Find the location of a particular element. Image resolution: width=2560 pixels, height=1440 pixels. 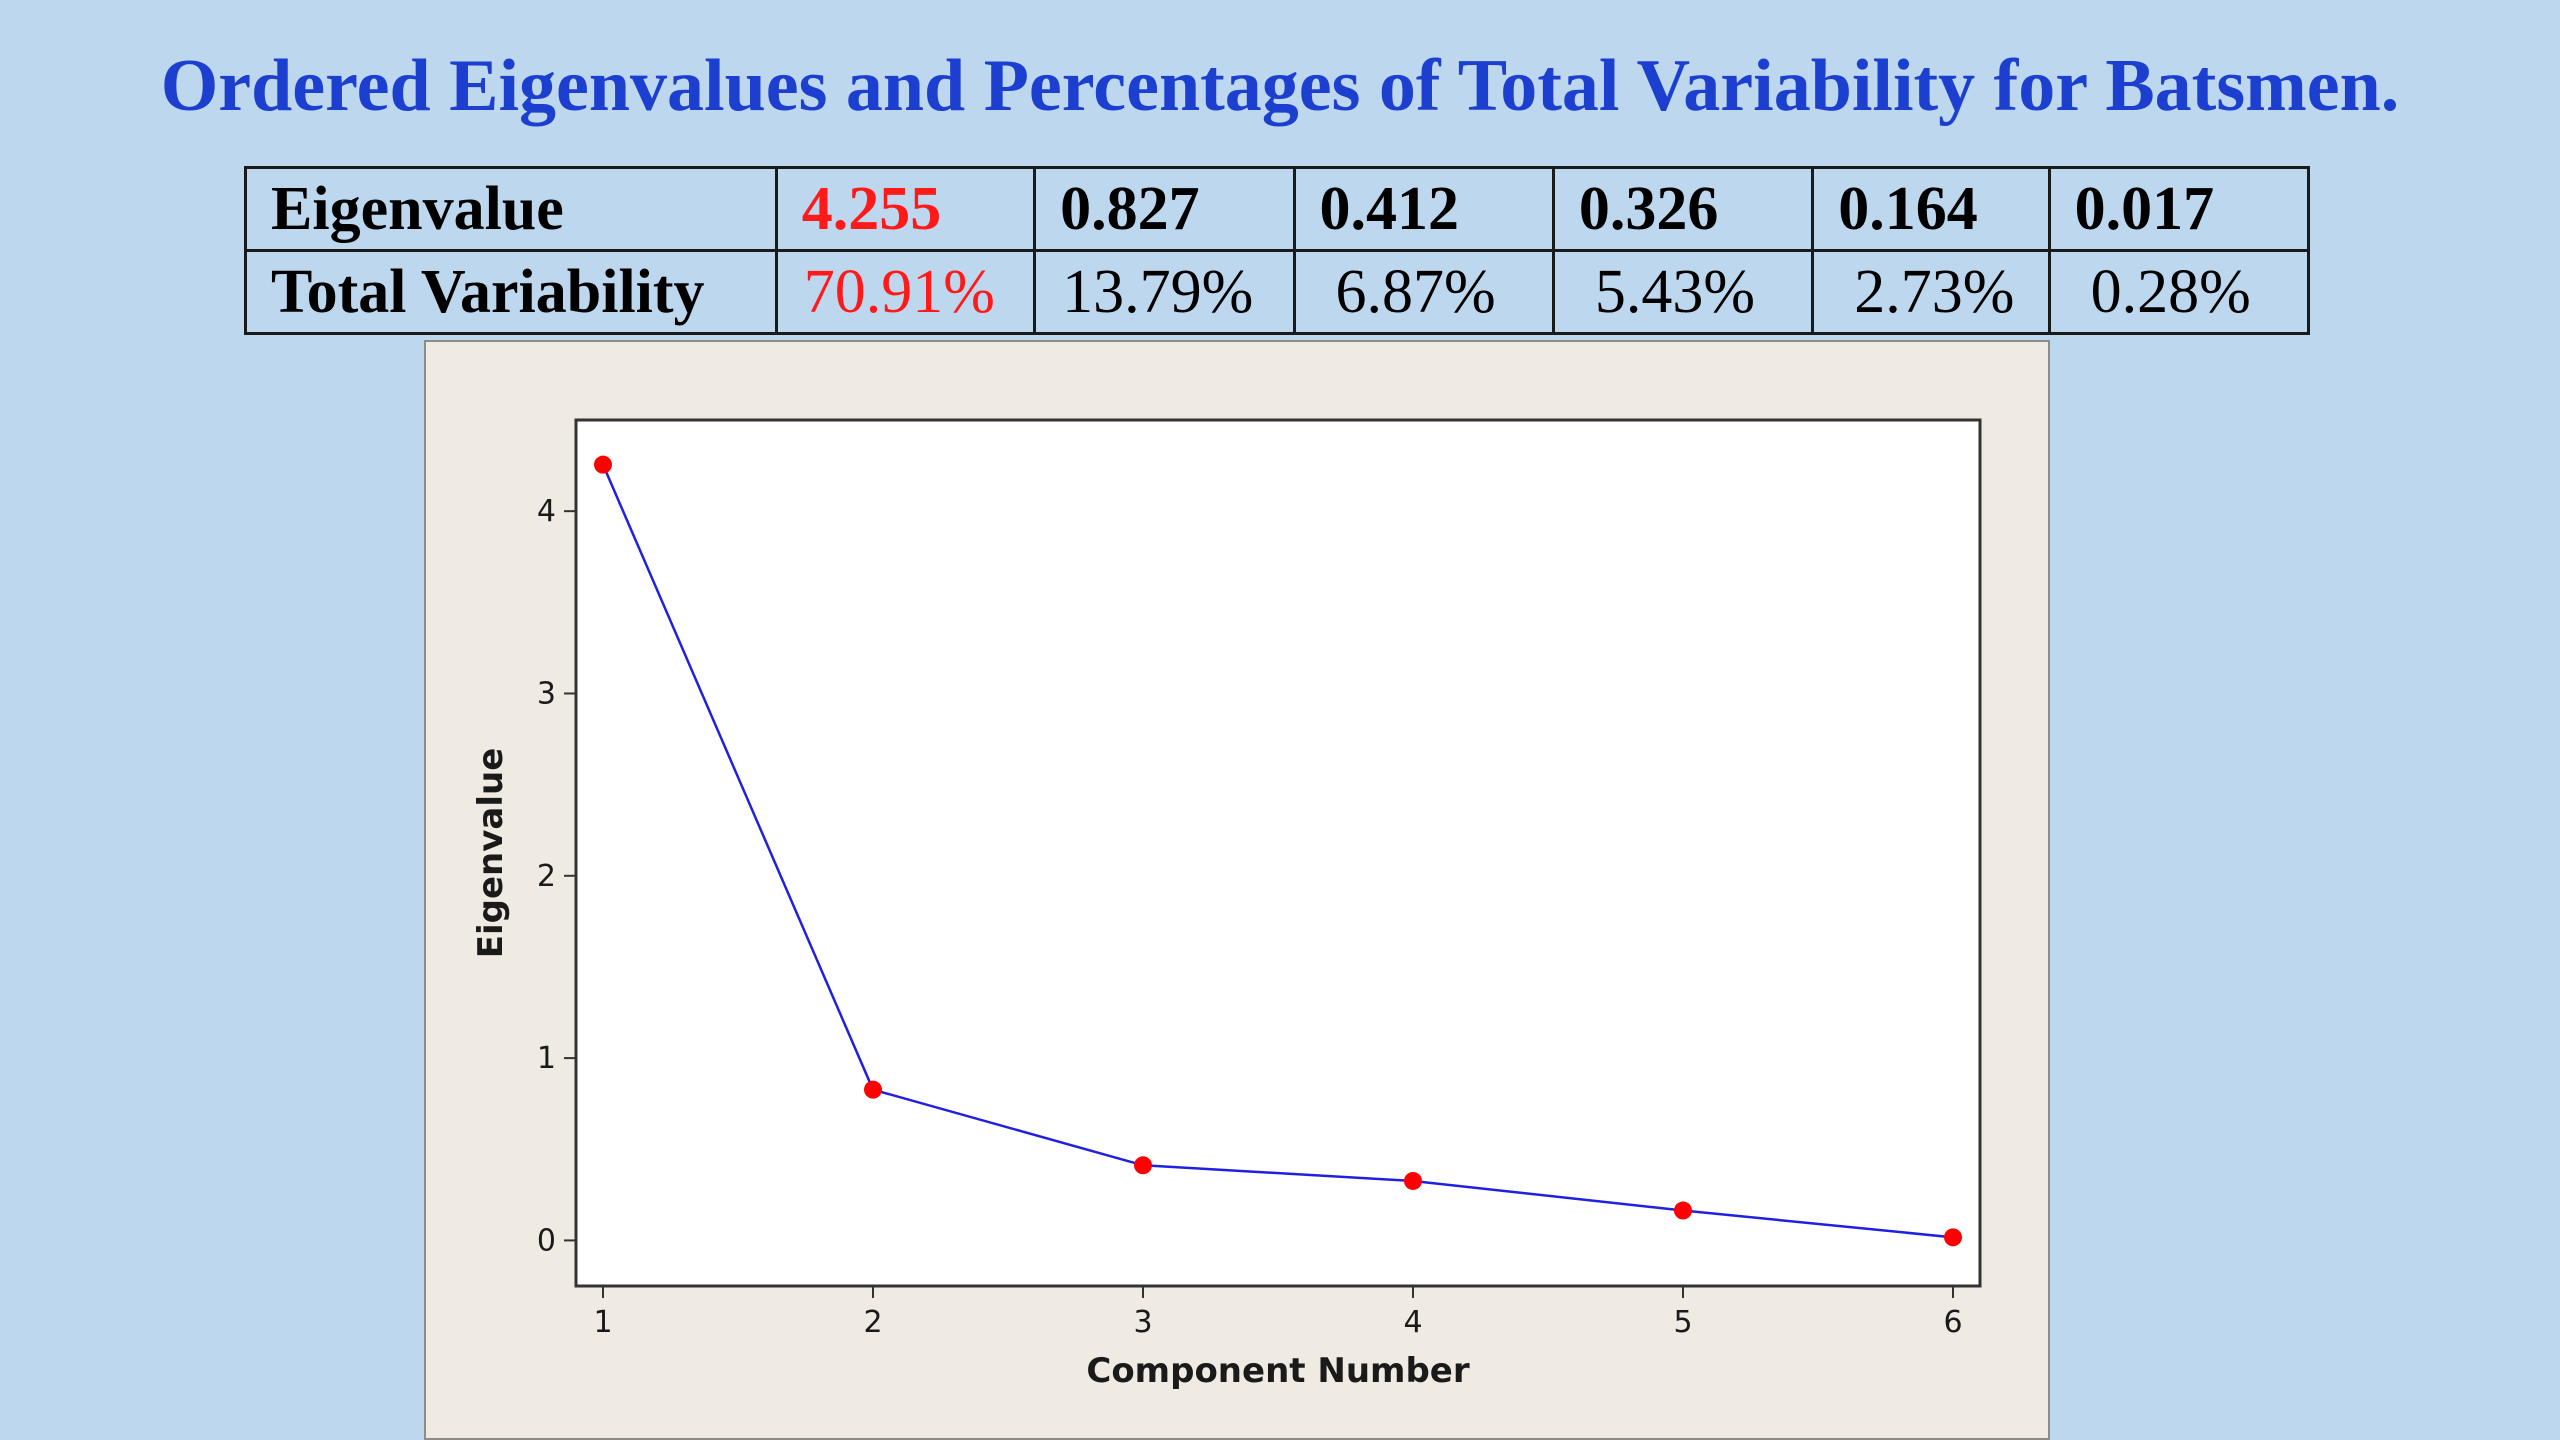

y-axis-label: Eigenvalue is located at coordinates (491, 853).